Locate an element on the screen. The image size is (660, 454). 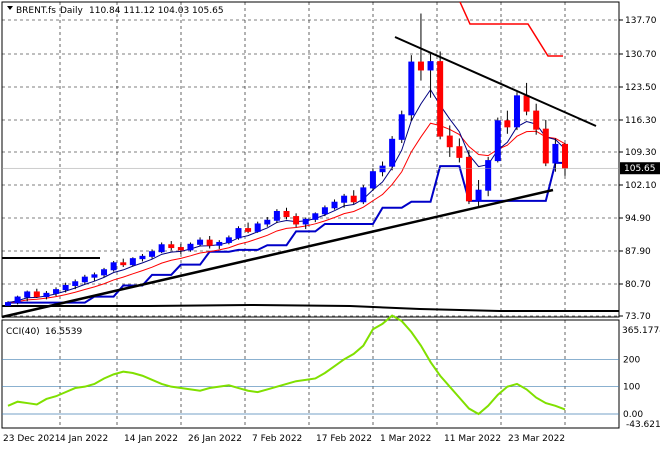
price-tick-label: 80.70 is located at coordinates (638, 285).